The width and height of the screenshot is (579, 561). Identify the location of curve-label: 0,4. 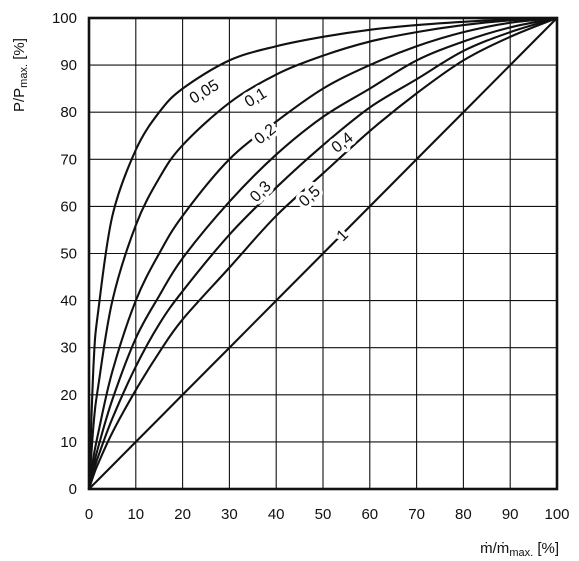
(343, 142).